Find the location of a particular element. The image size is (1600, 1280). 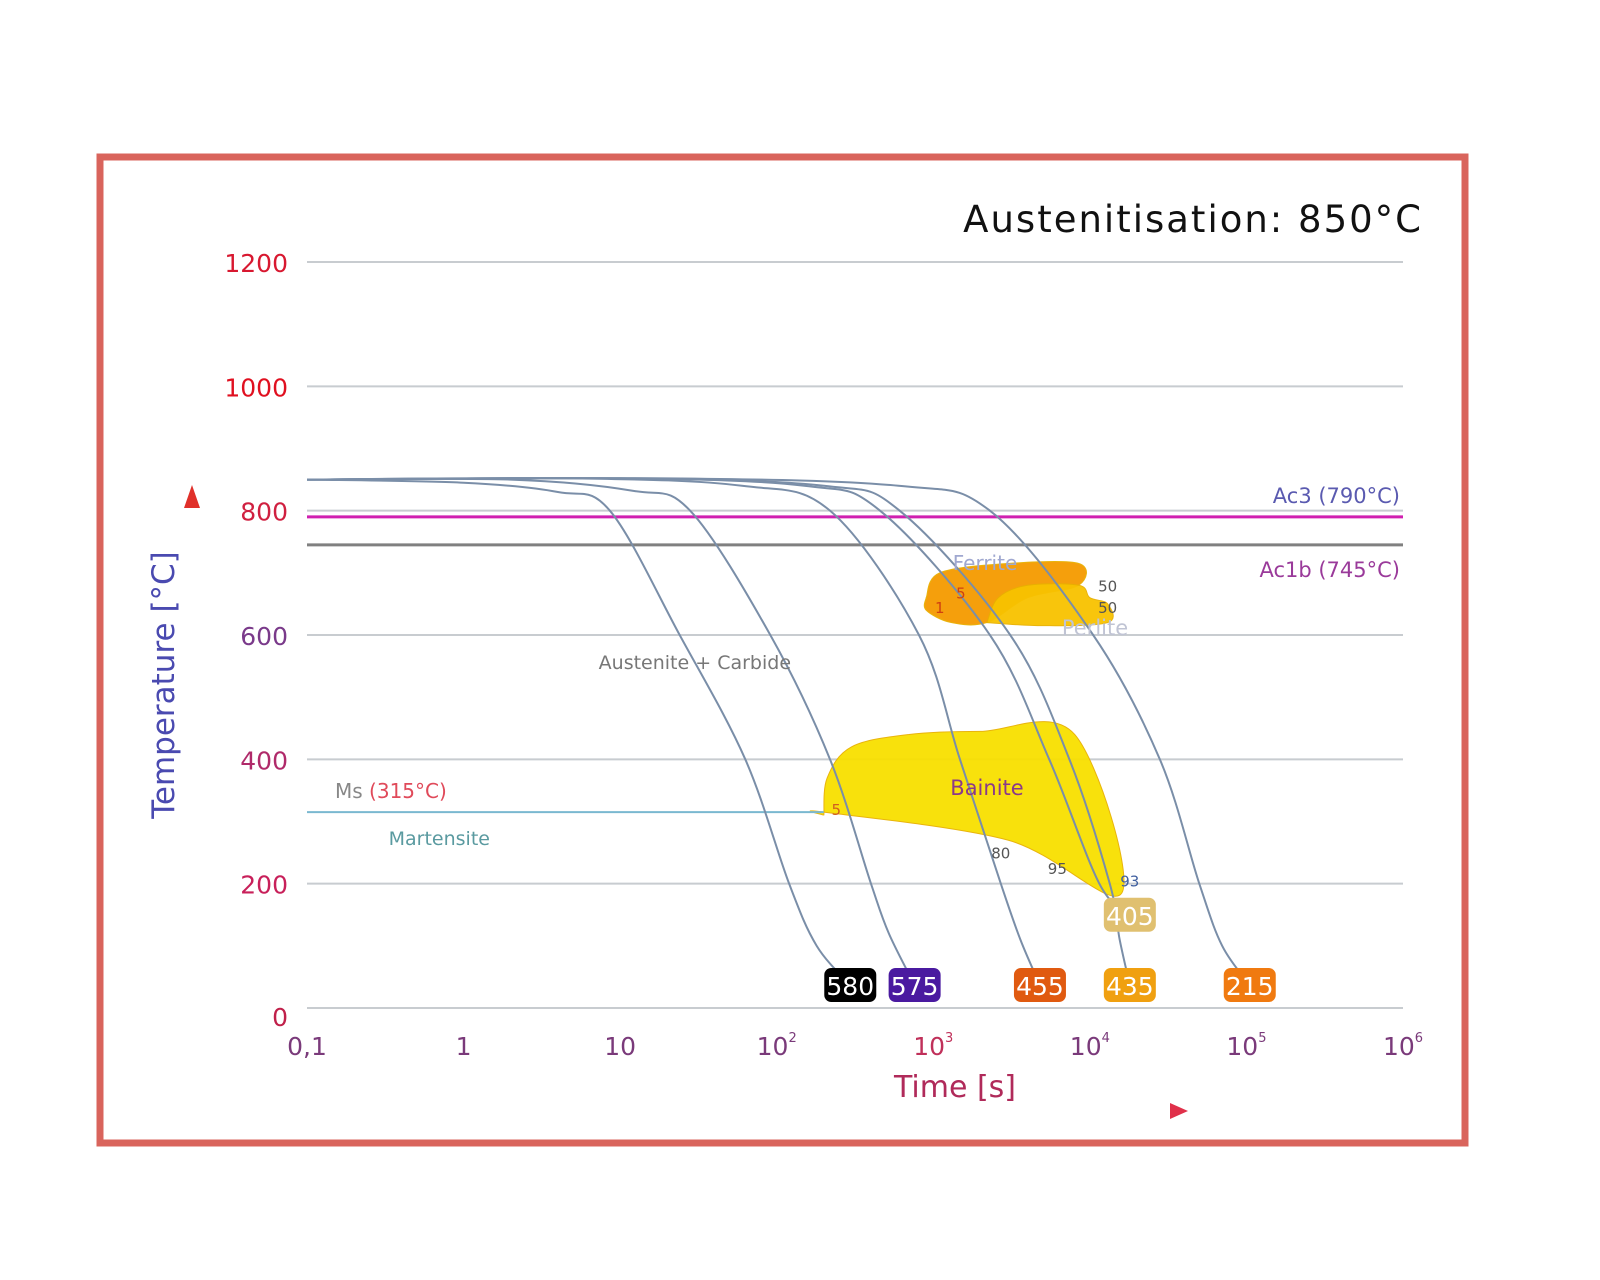

temperature-arrow is located at coordinates (192, 661).